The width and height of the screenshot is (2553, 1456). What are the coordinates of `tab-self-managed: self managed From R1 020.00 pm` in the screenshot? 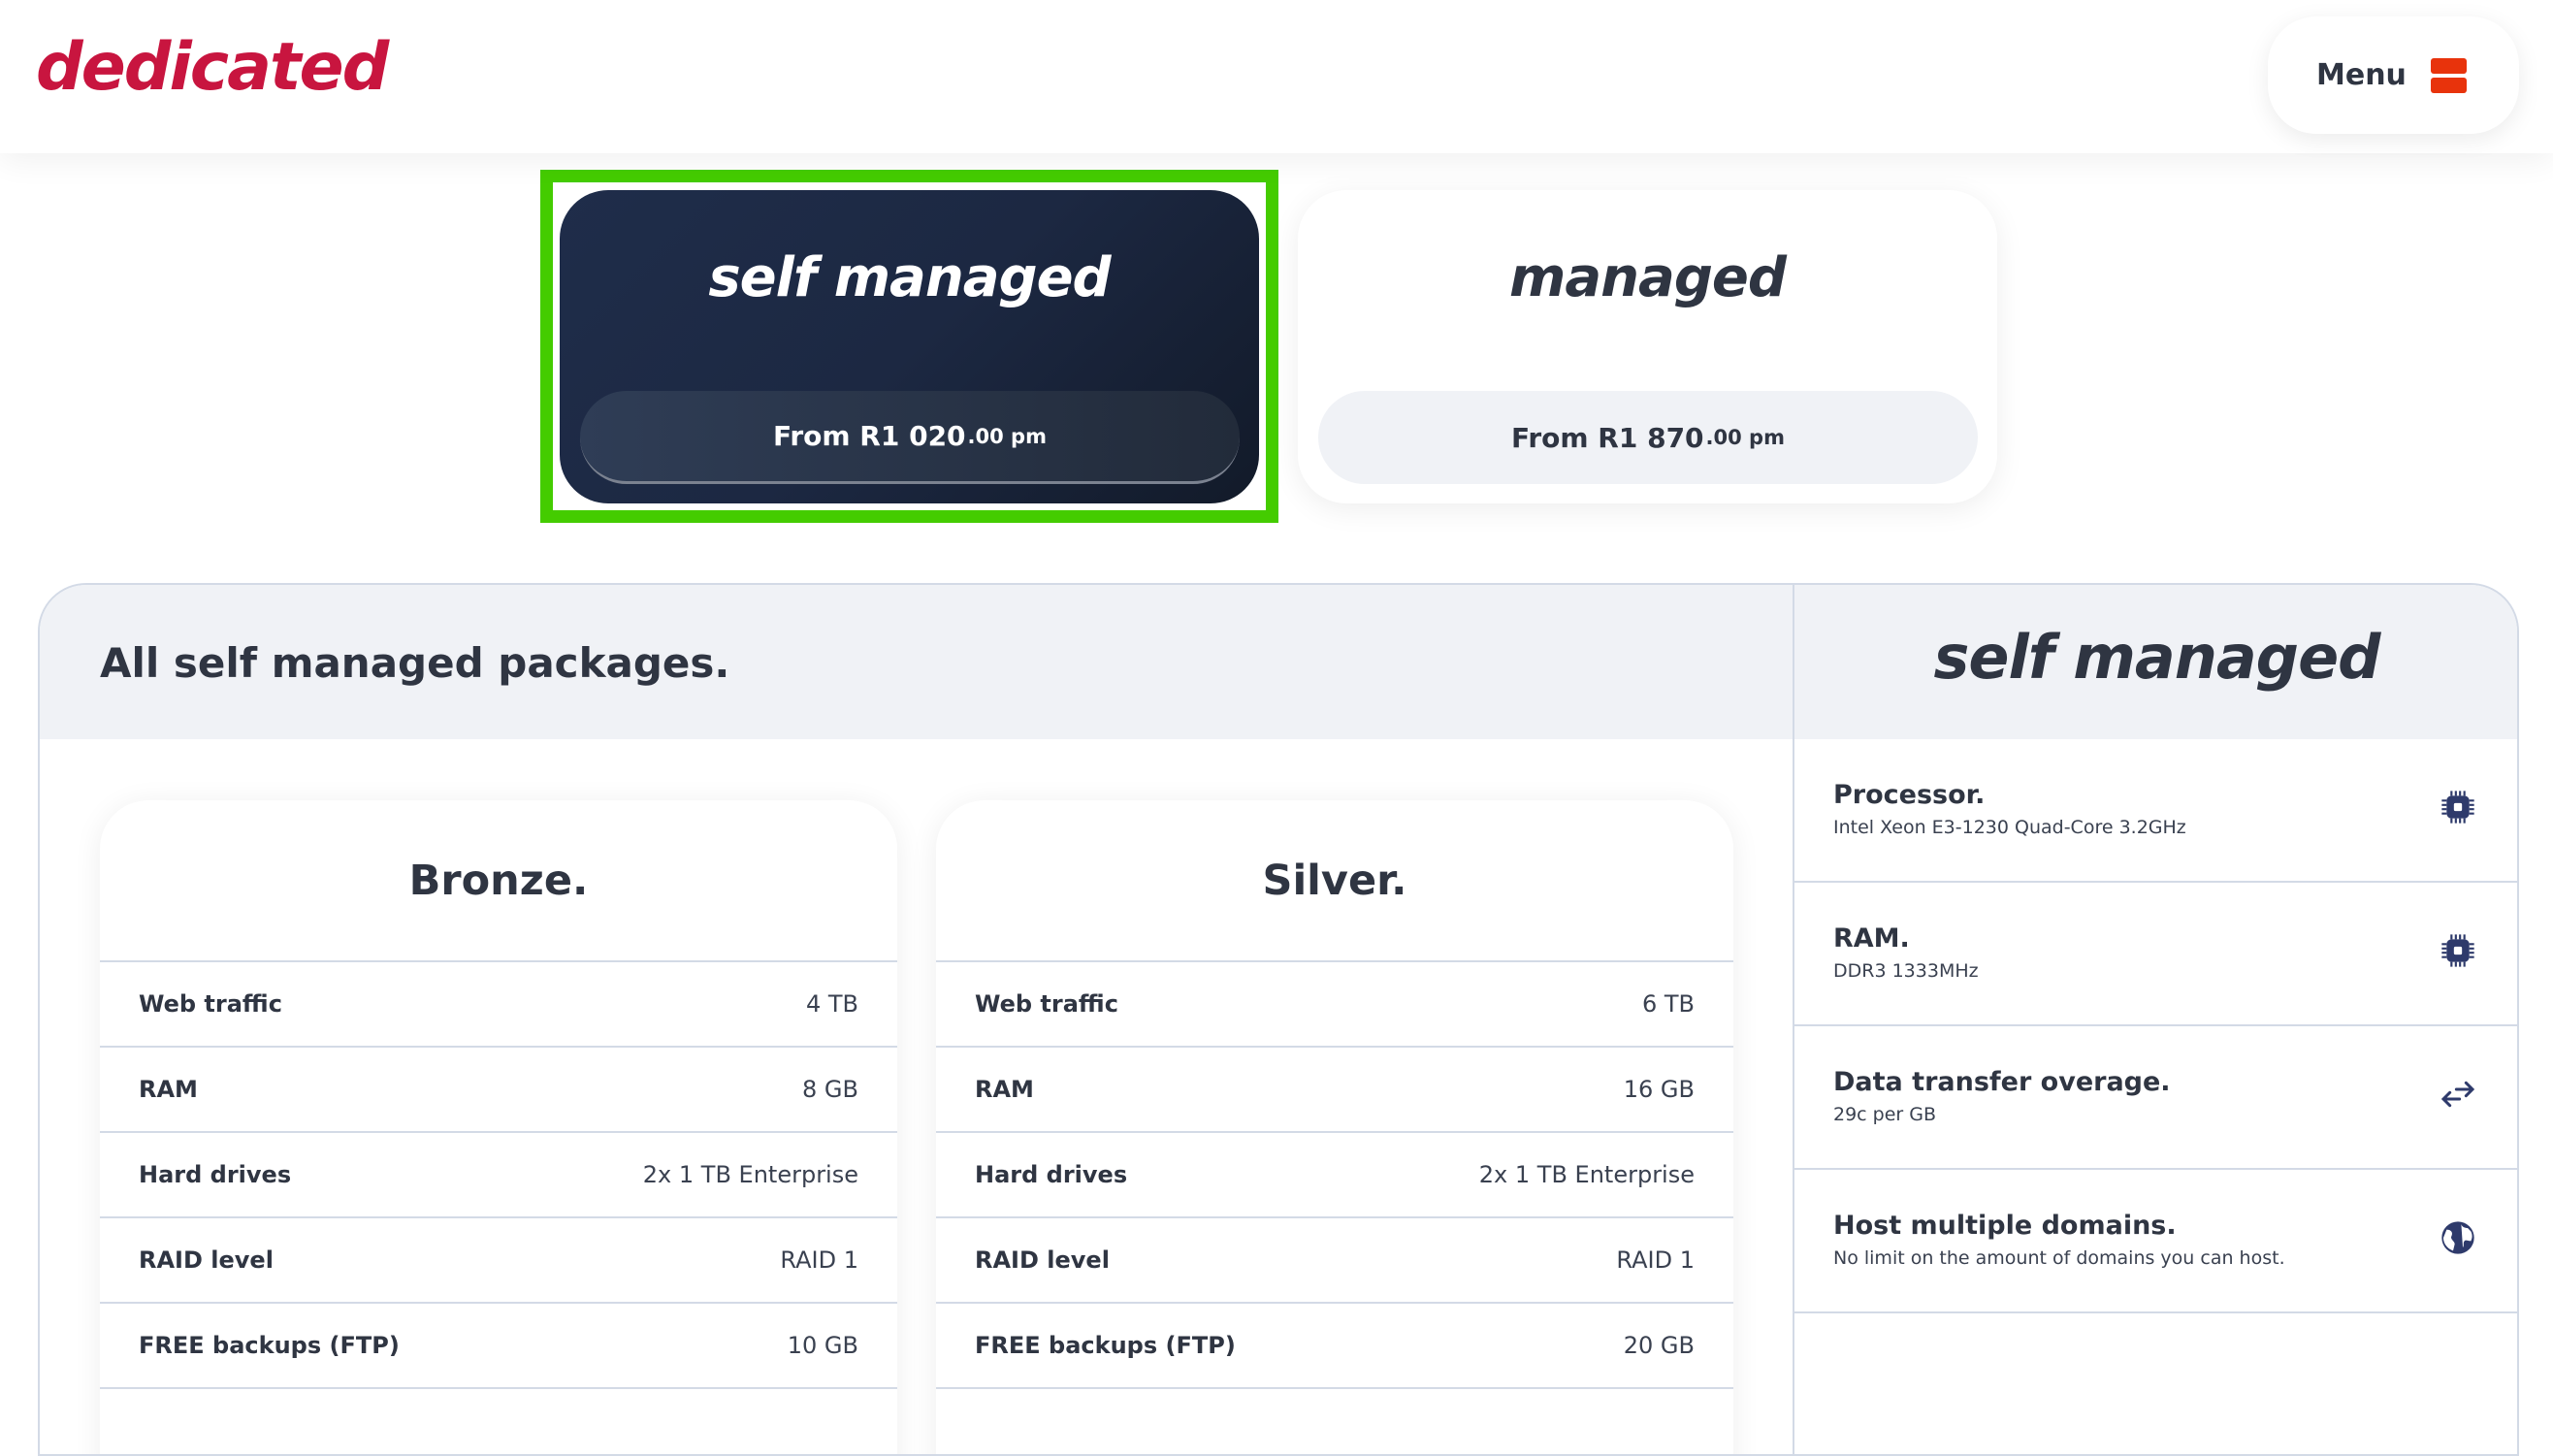 It's located at (910, 346).